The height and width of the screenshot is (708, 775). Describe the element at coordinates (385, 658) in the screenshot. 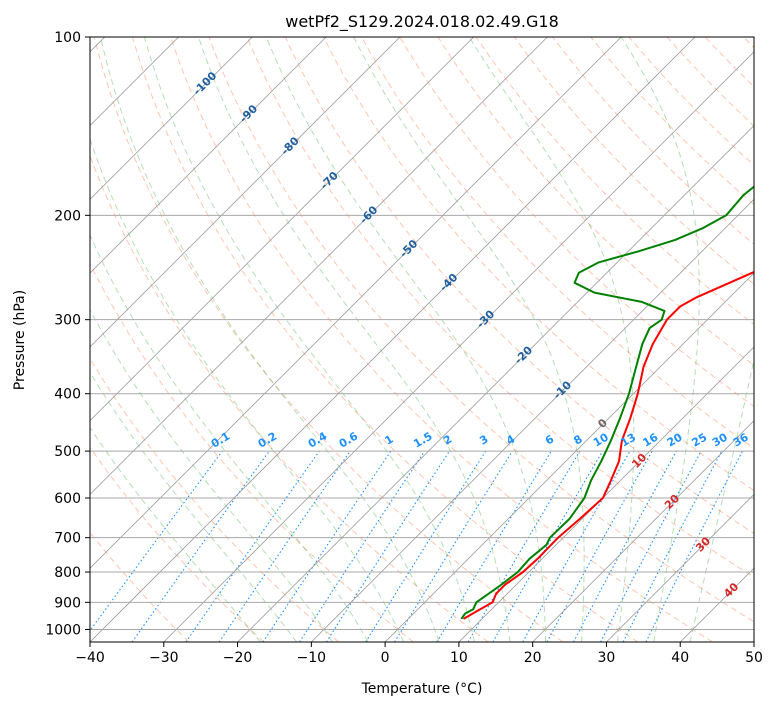

I see `x-tick-label: 0` at that location.